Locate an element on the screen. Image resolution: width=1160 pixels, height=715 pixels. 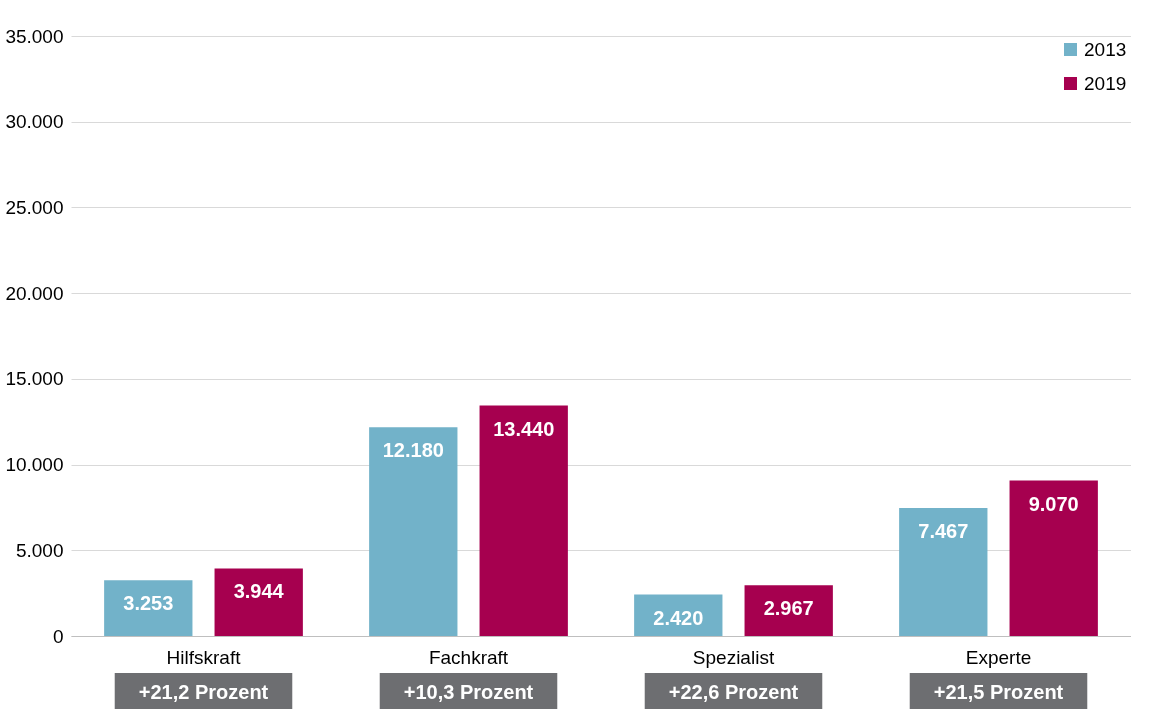
data-label: 9.070 is located at coordinates (1053, 503).